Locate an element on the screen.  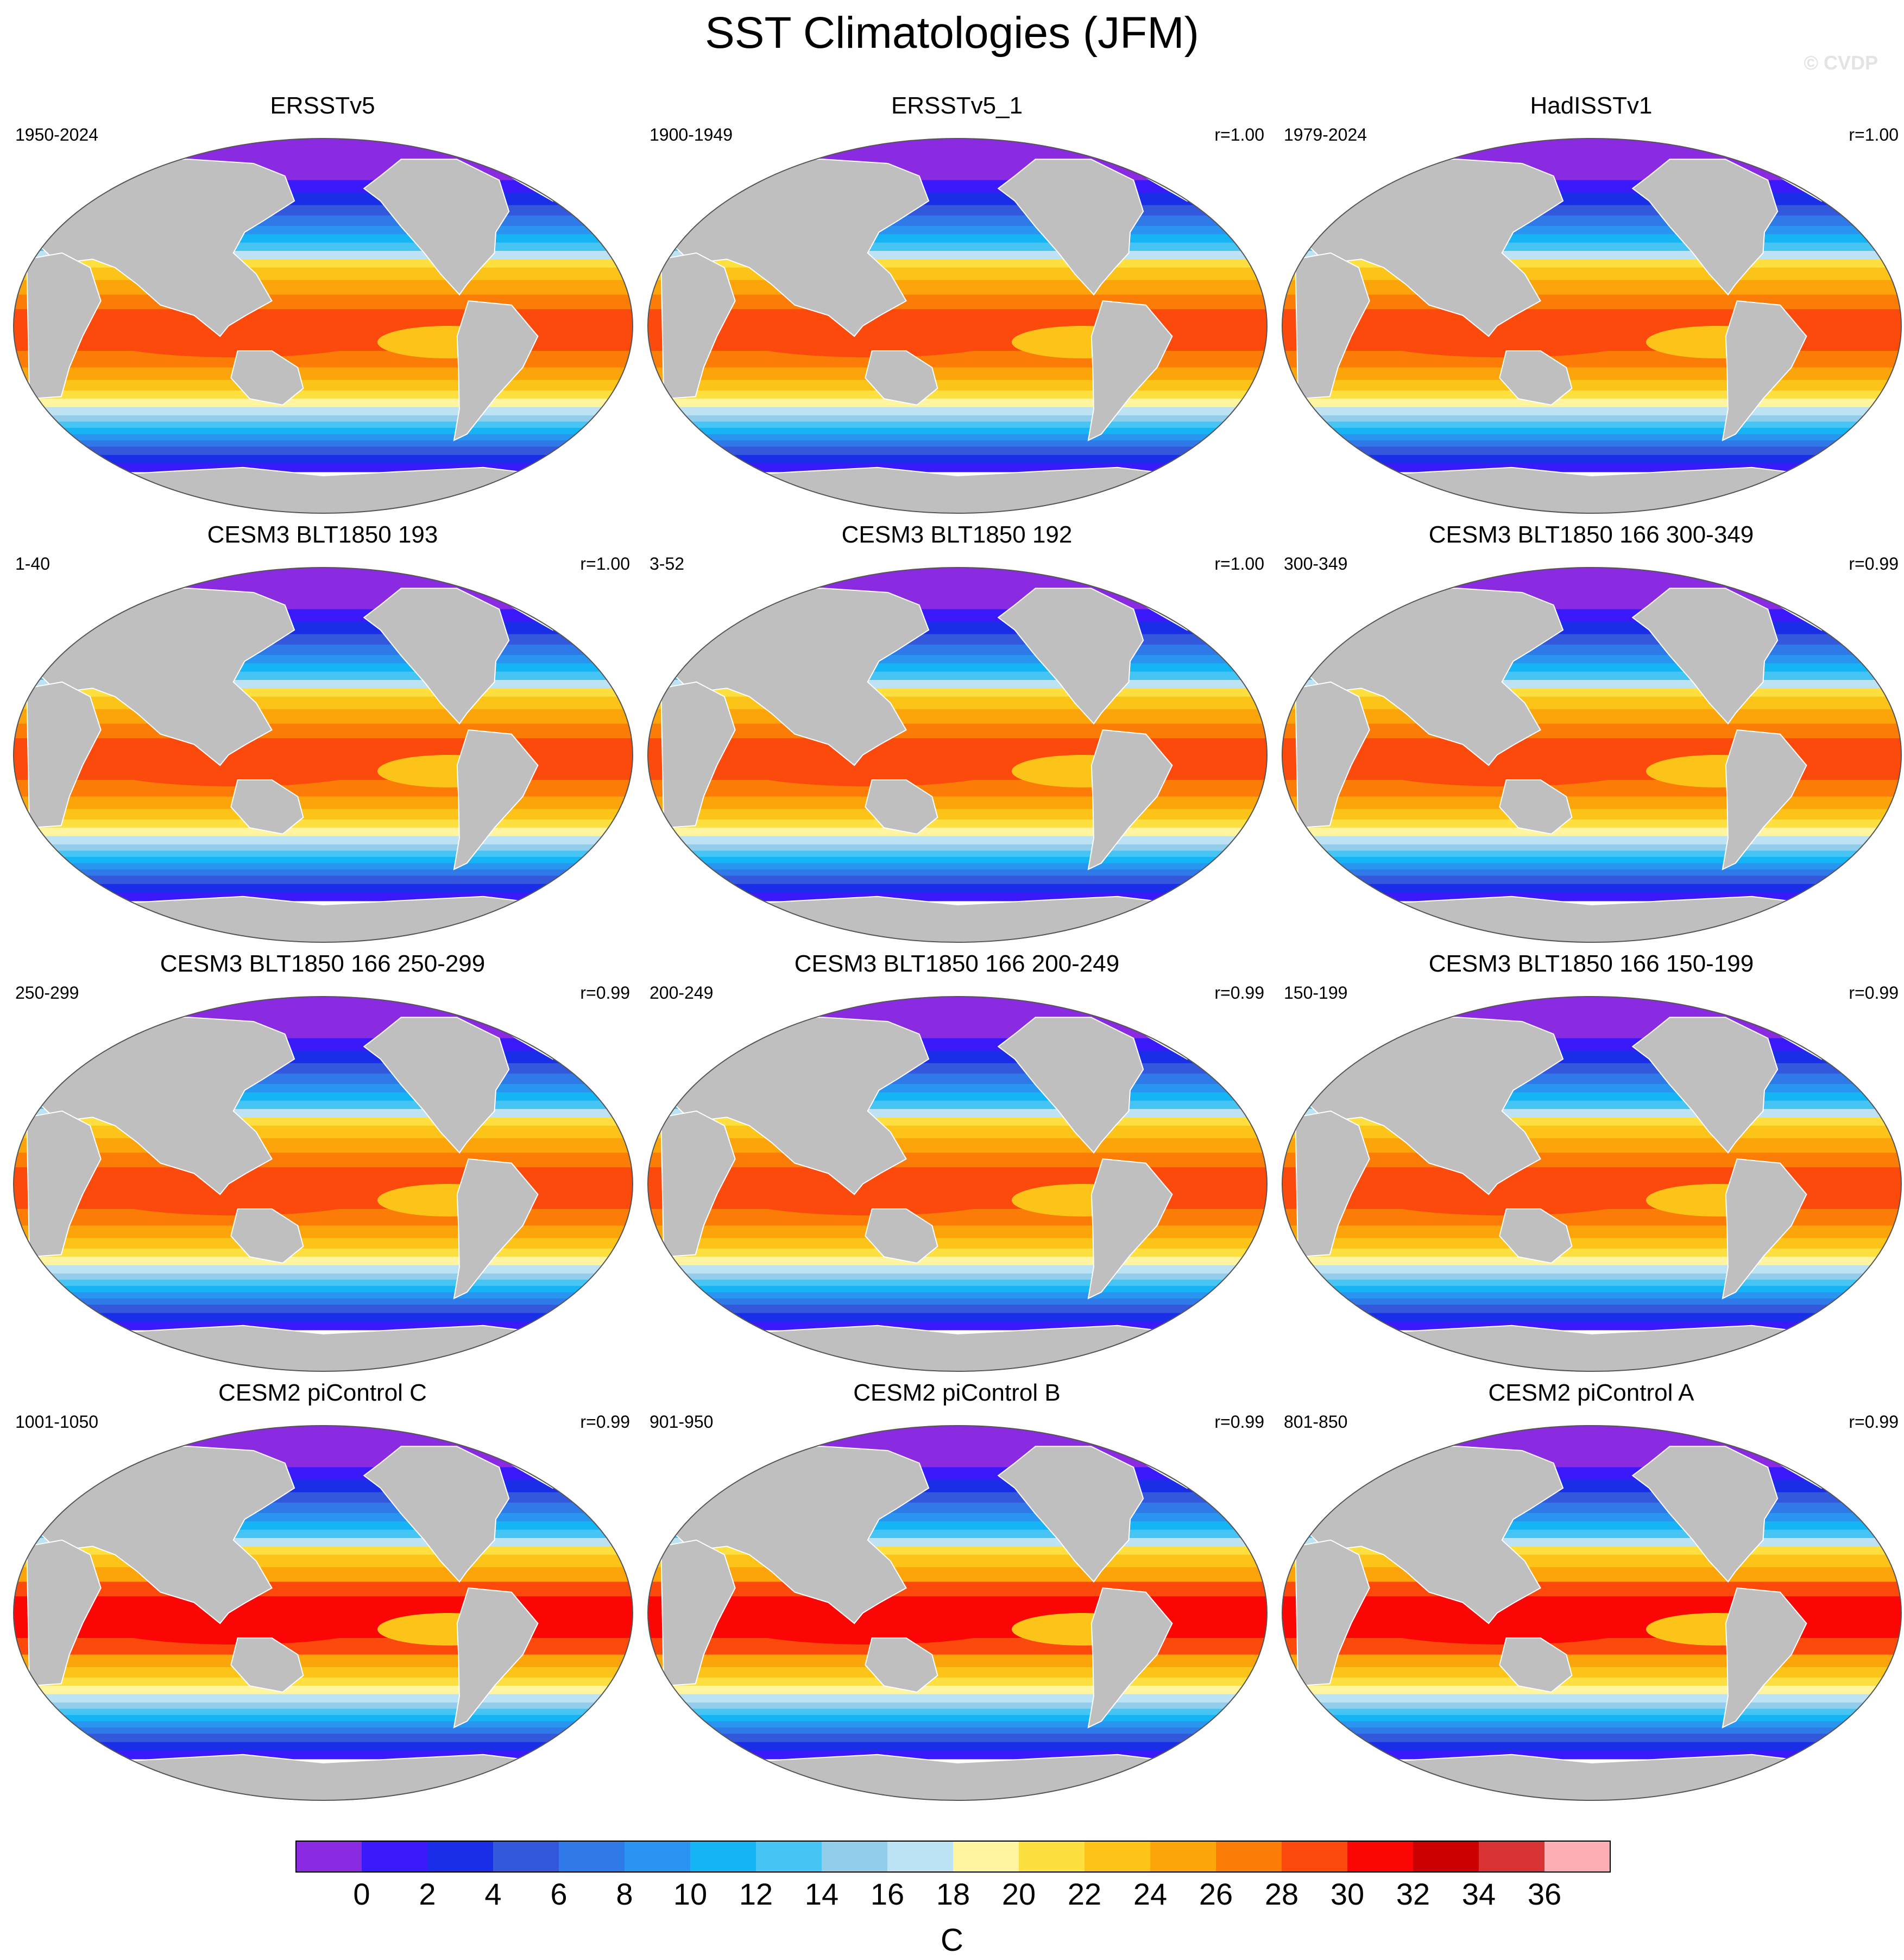
colorbar-tick-label: 2 is located at coordinates (427, 1894).